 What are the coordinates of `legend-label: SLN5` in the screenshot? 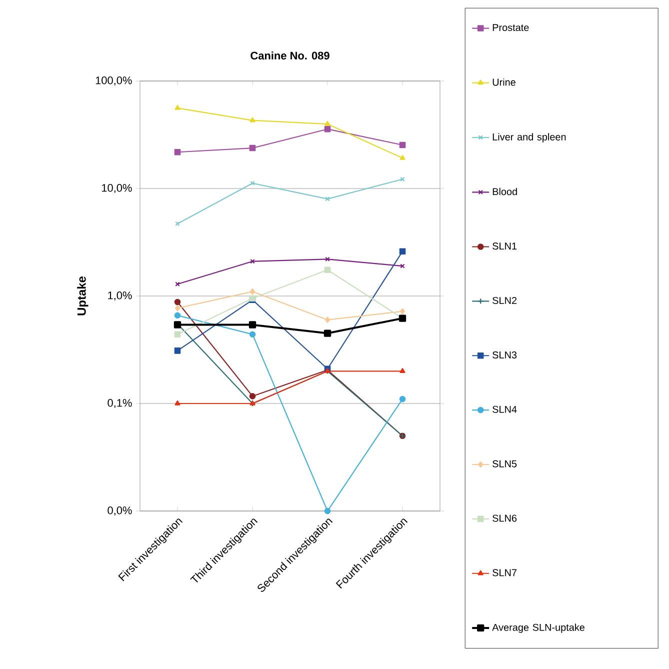 It's located at (504, 464).